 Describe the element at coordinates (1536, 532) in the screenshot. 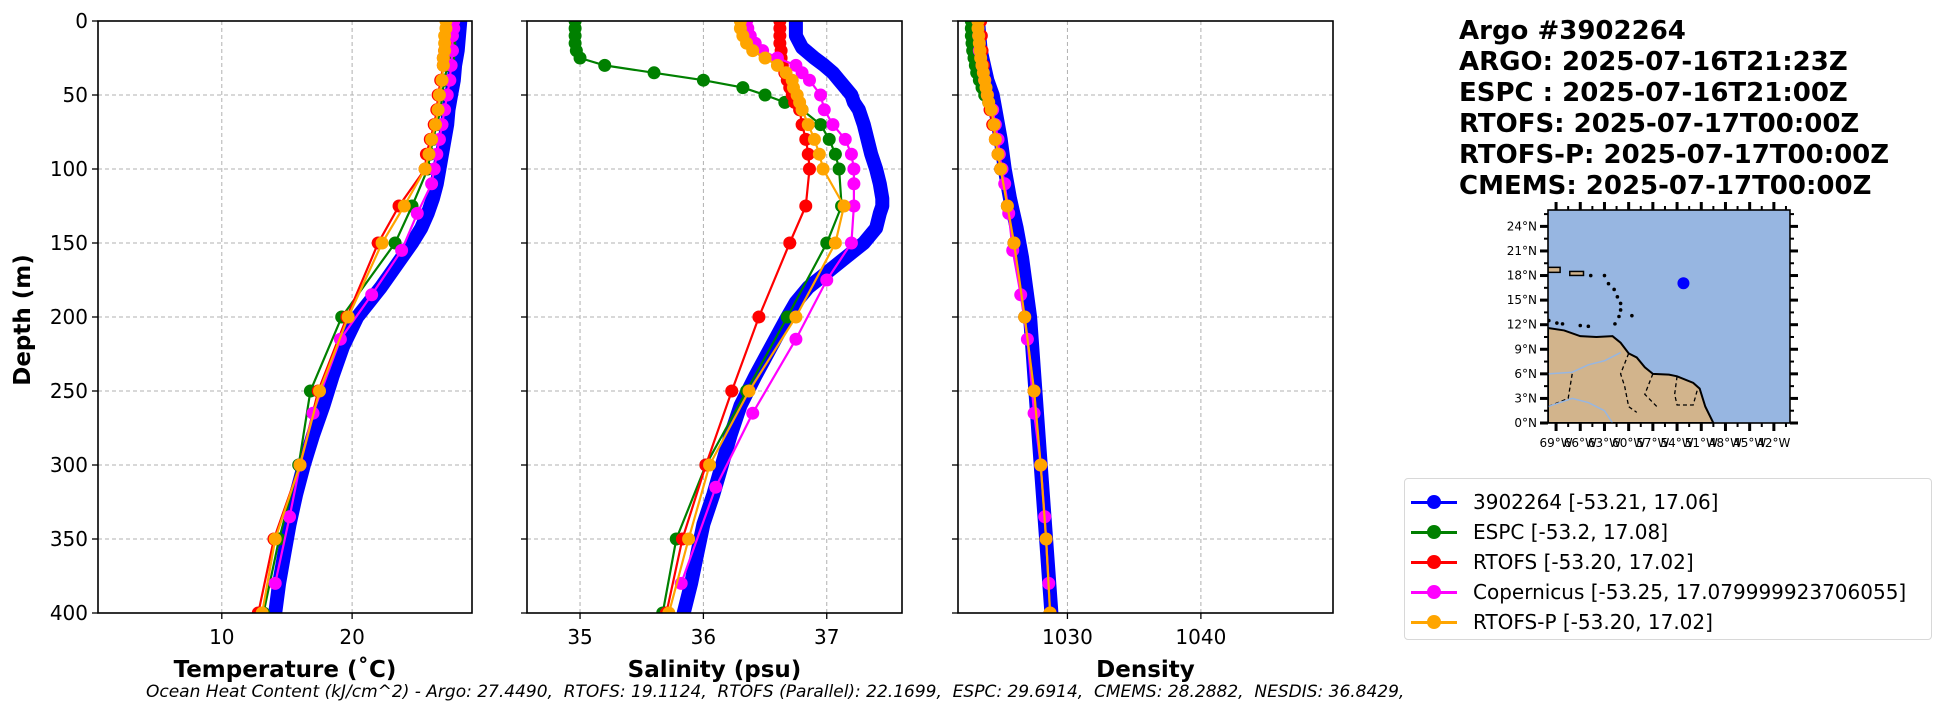

I see `legend-item-espc: ESPC [-53.2, 17.08]` at that location.